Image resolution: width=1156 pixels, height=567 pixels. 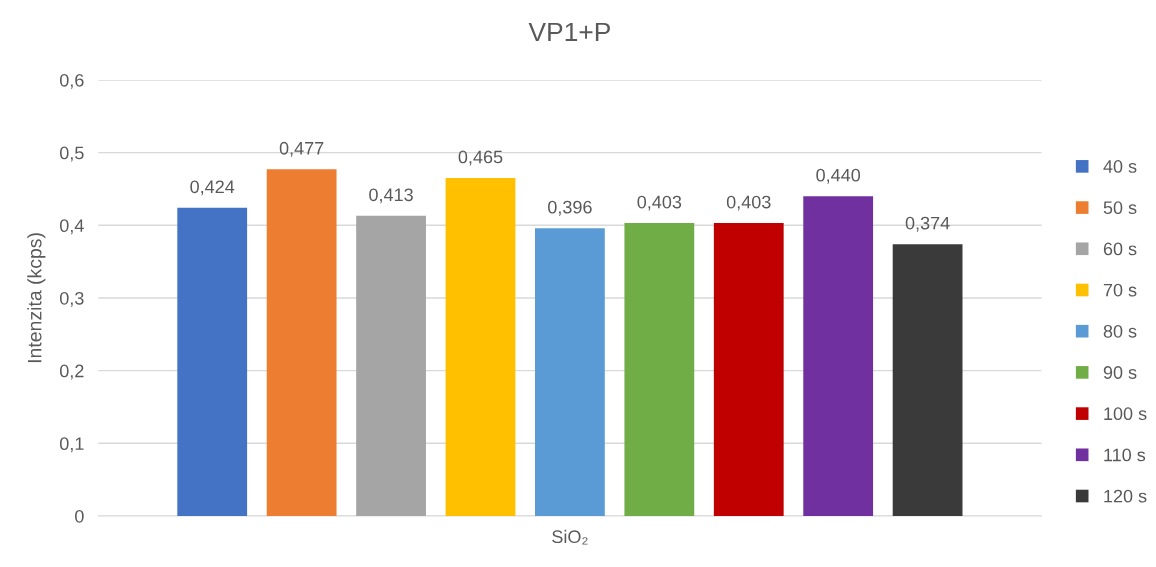 I want to click on legend-label: 100 s, so click(x=1125, y=414).